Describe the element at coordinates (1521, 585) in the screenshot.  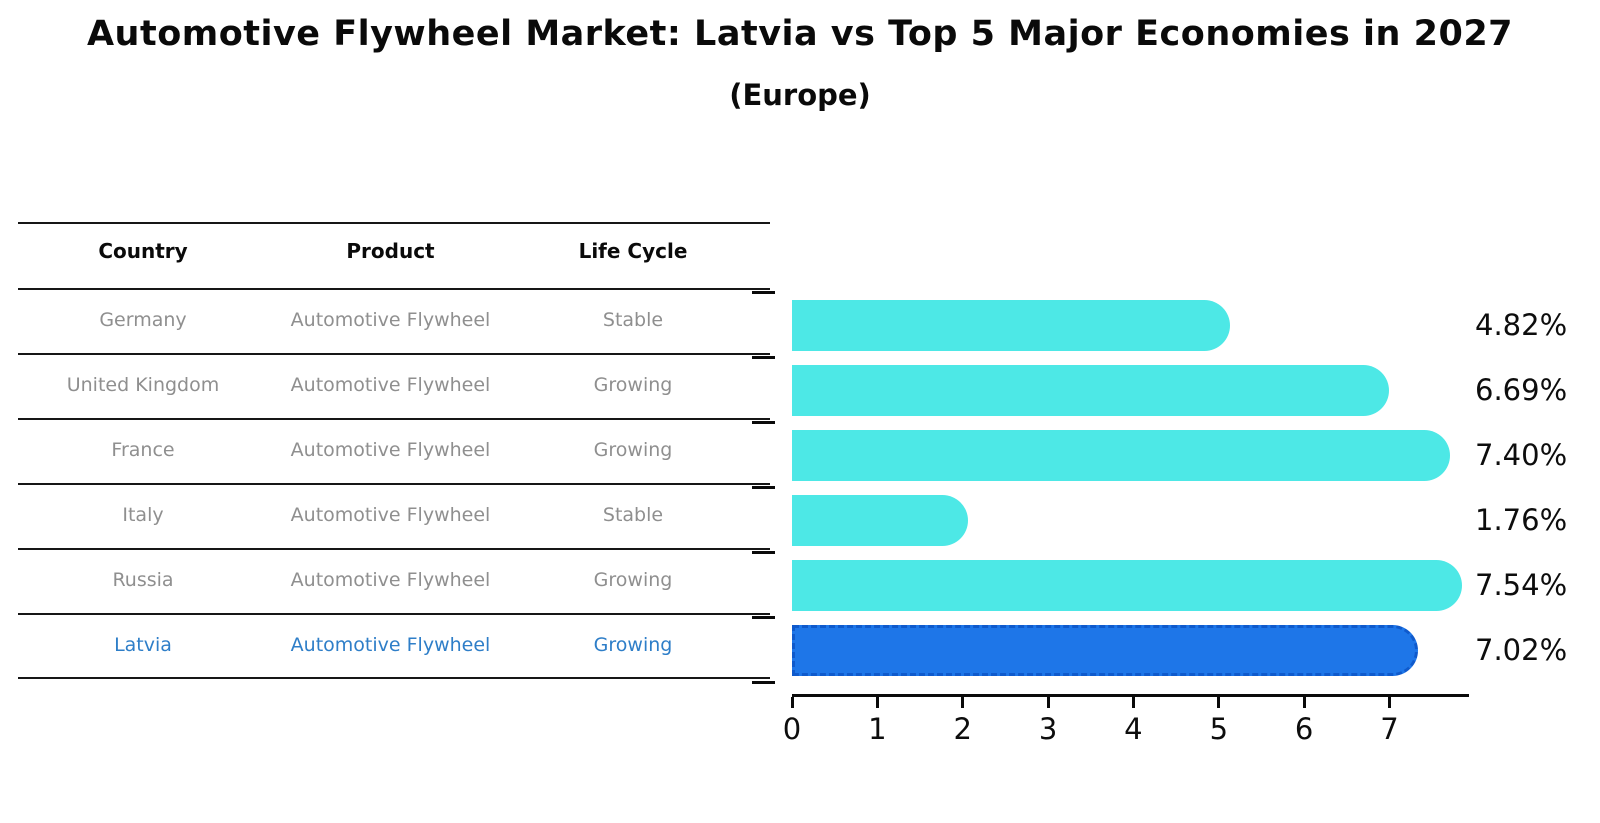
I see `value-label: 7.54%` at that location.